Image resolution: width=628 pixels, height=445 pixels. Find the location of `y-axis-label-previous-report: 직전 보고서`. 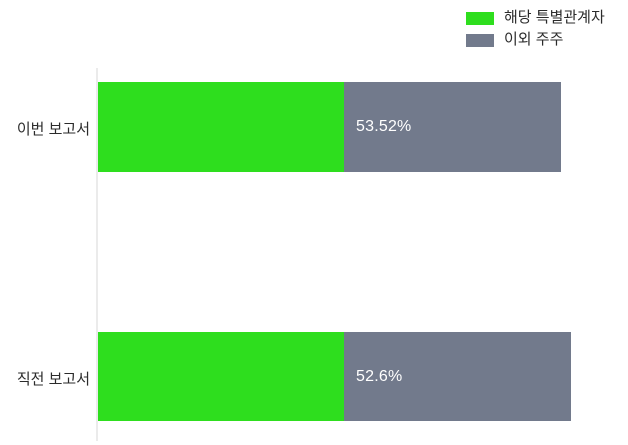

y-axis-label-previous-report: 직전 보고서 is located at coordinates (53, 379).